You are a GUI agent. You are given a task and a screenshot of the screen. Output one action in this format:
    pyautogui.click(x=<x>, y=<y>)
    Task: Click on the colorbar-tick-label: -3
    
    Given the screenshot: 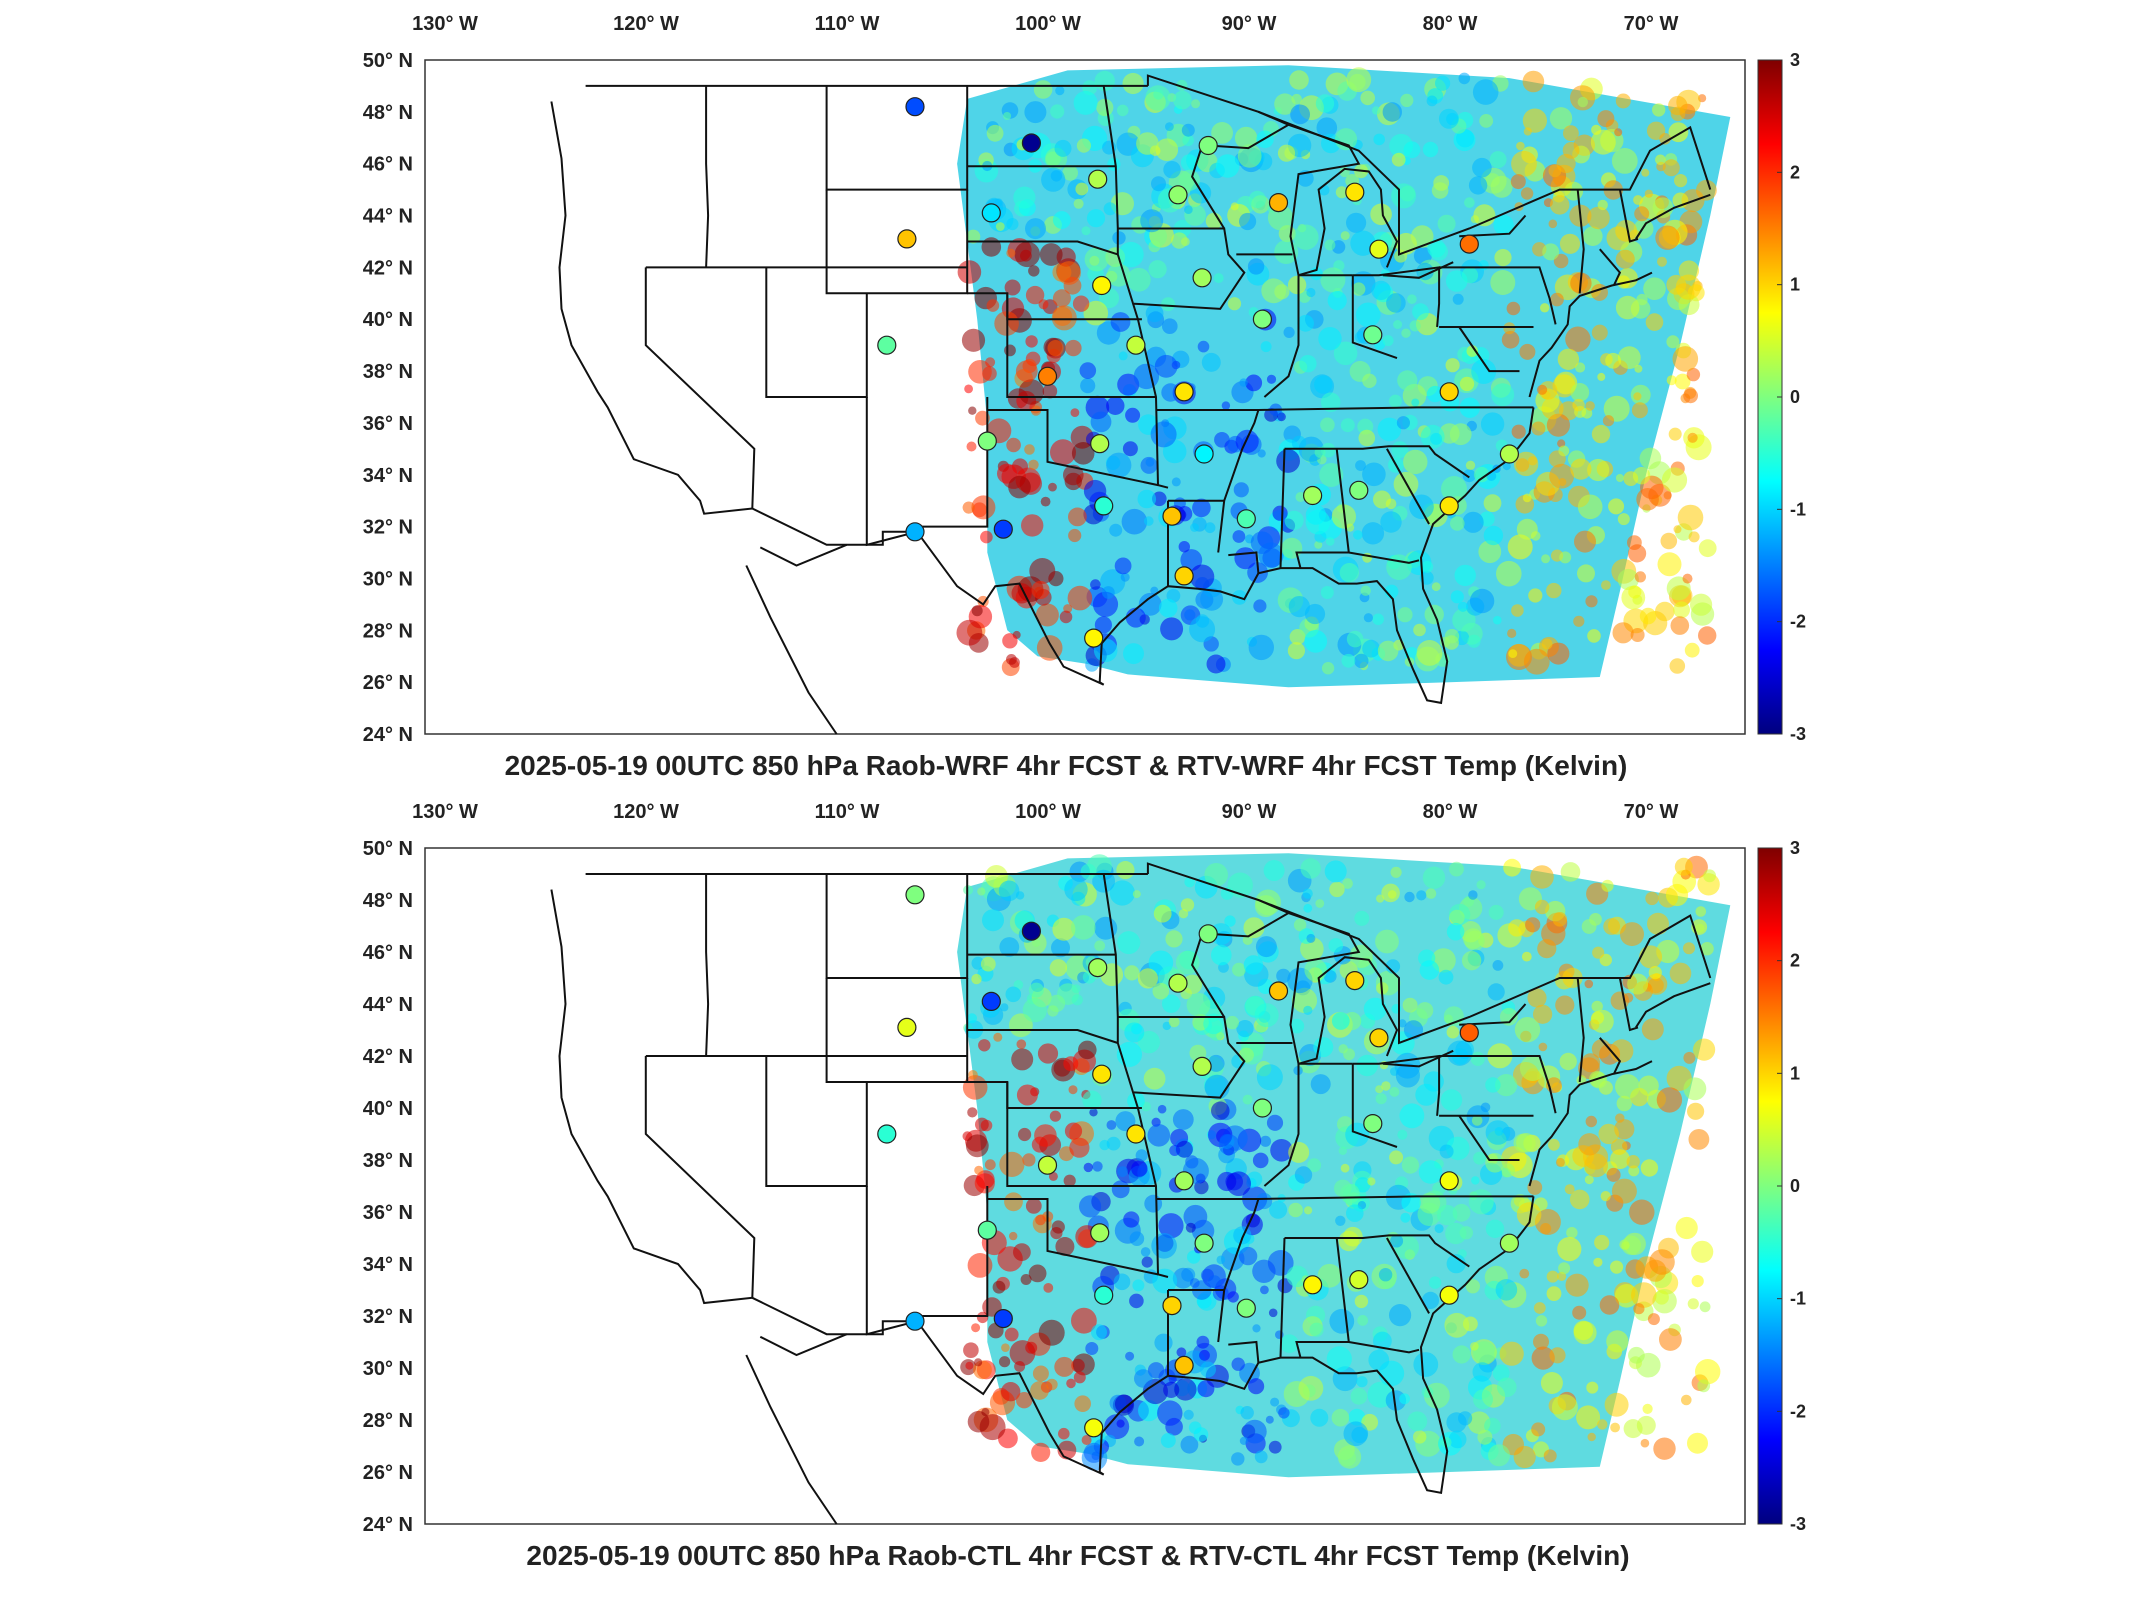 What is the action you would take?
    pyautogui.click(x=1798, y=1524)
    